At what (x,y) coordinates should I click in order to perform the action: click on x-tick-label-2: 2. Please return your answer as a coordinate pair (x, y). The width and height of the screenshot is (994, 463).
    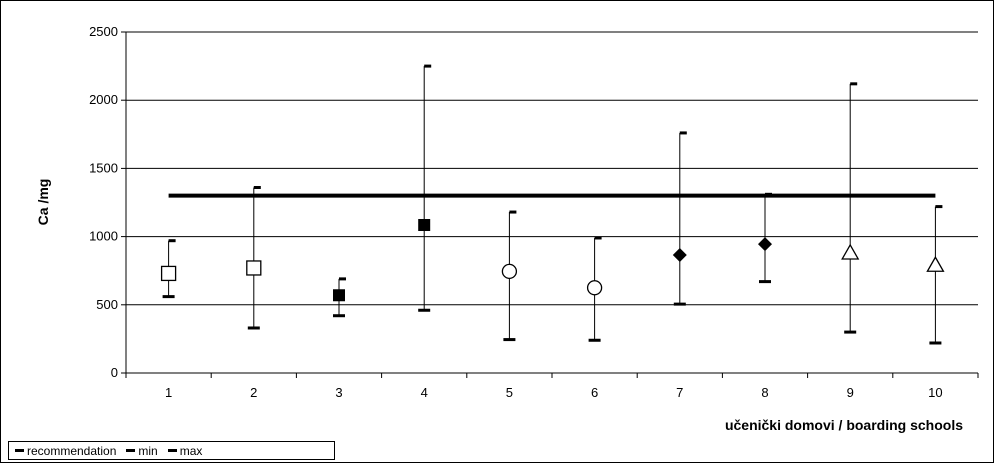
    Looking at the image, I should click on (253, 392).